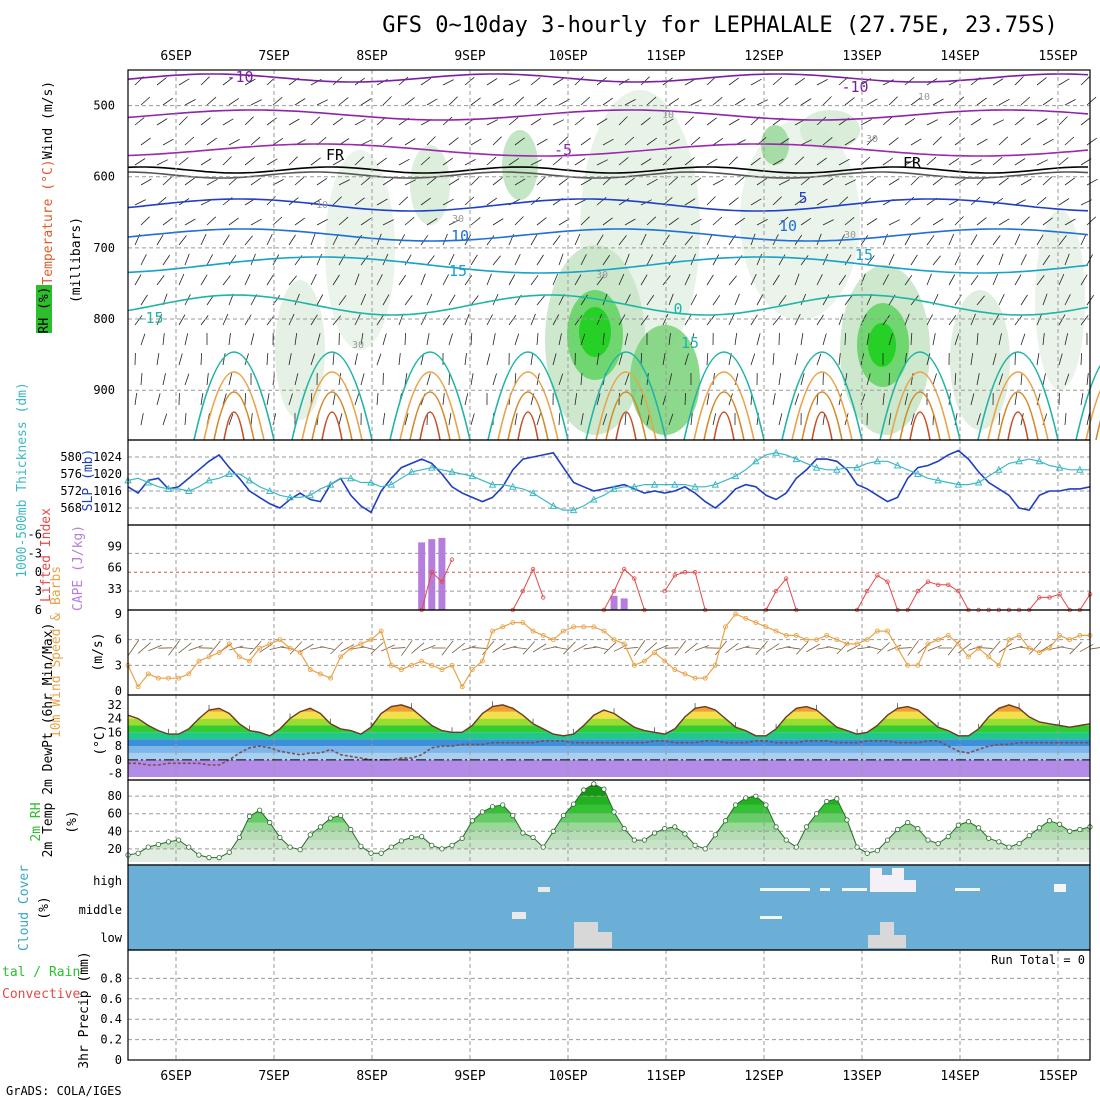 The height and width of the screenshot is (1100, 1100). Describe the element at coordinates (76, 260) in the screenshot. I see `millibars-axis-label: (millibars)` at that location.